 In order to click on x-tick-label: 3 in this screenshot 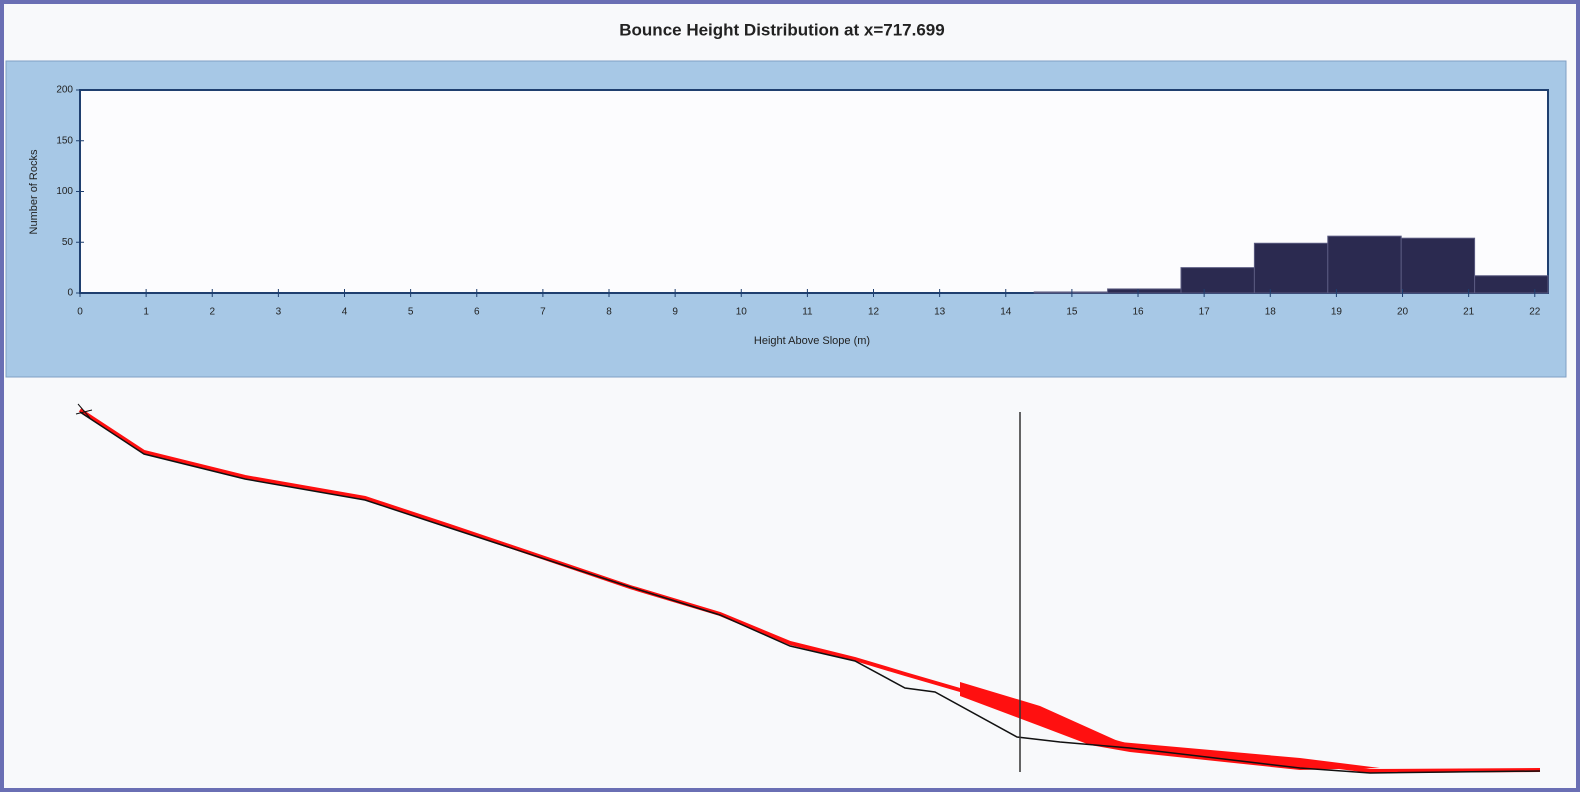, I will do `click(279, 312)`.